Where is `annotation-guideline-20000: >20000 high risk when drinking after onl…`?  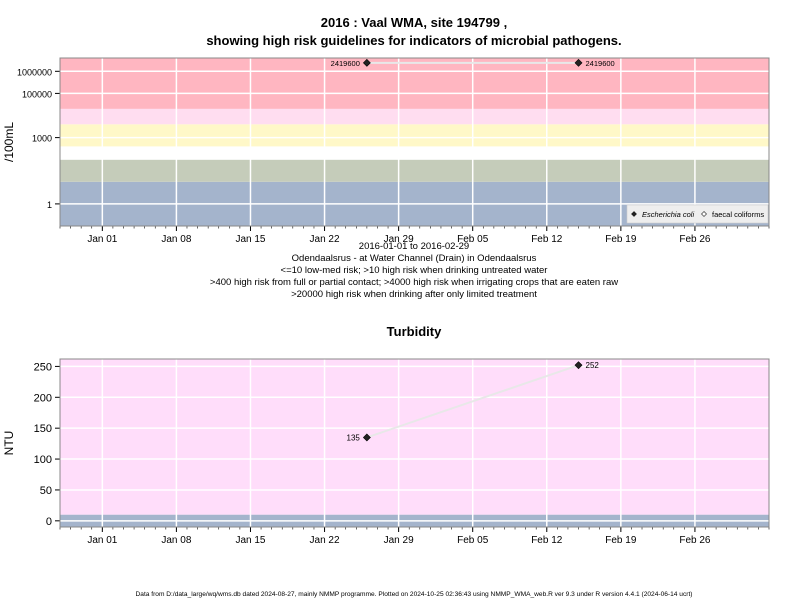 annotation-guideline-20000: >20000 high risk when drinking after onl… is located at coordinates (414, 294).